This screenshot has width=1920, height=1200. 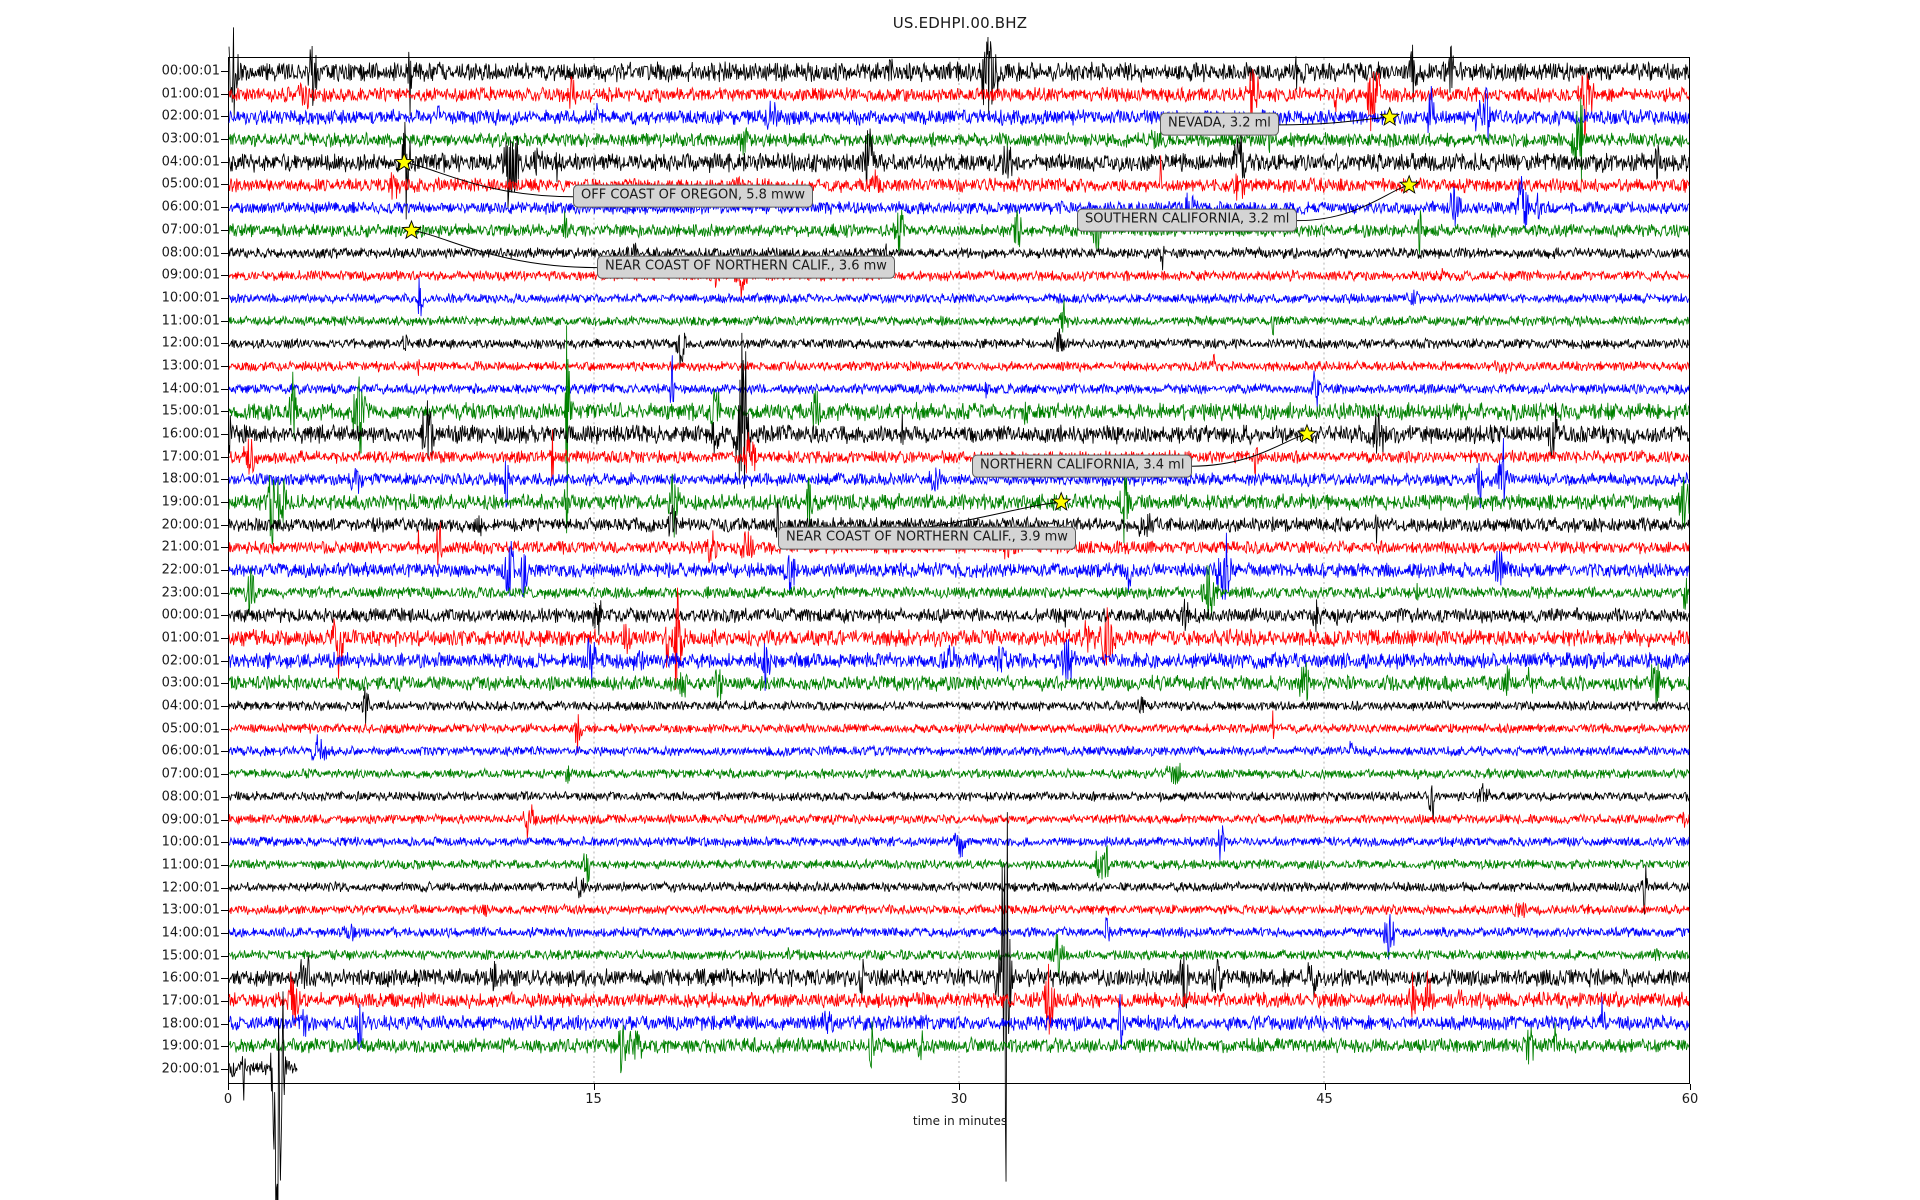 I want to click on y-tick-label: 02:00:01, so click(x=190, y=661).